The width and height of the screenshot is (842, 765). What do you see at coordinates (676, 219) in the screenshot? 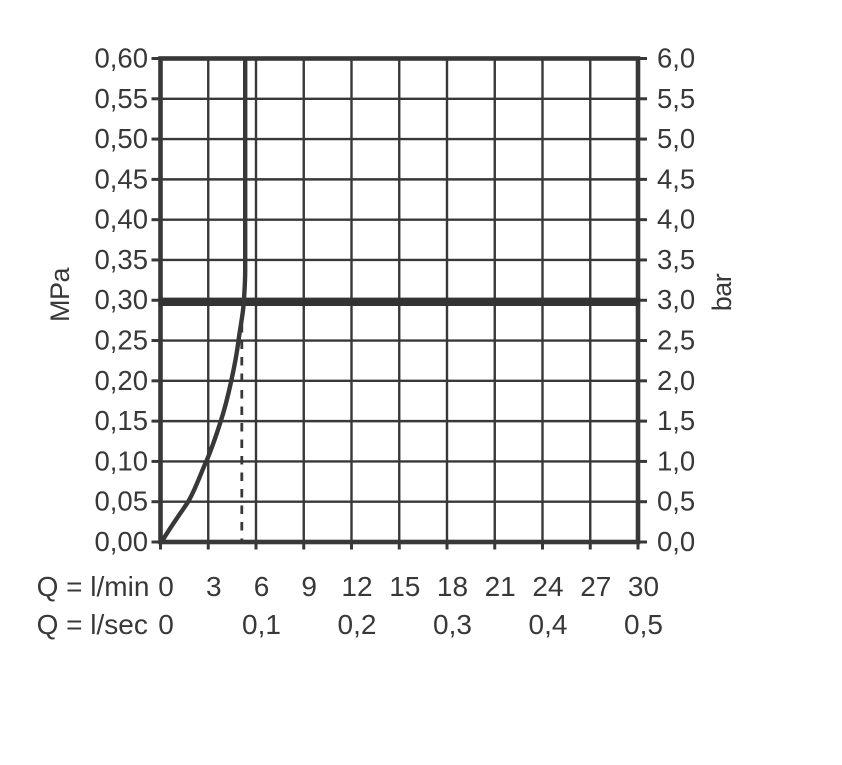
I see `svg-text: 4,0` at bounding box center [676, 219].